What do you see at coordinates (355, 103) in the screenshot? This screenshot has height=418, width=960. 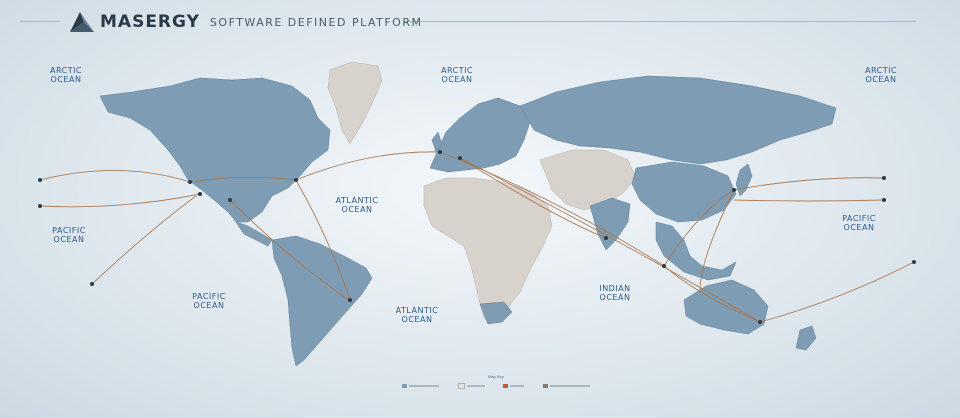 I see `land-greenland` at bounding box center [355, 103].